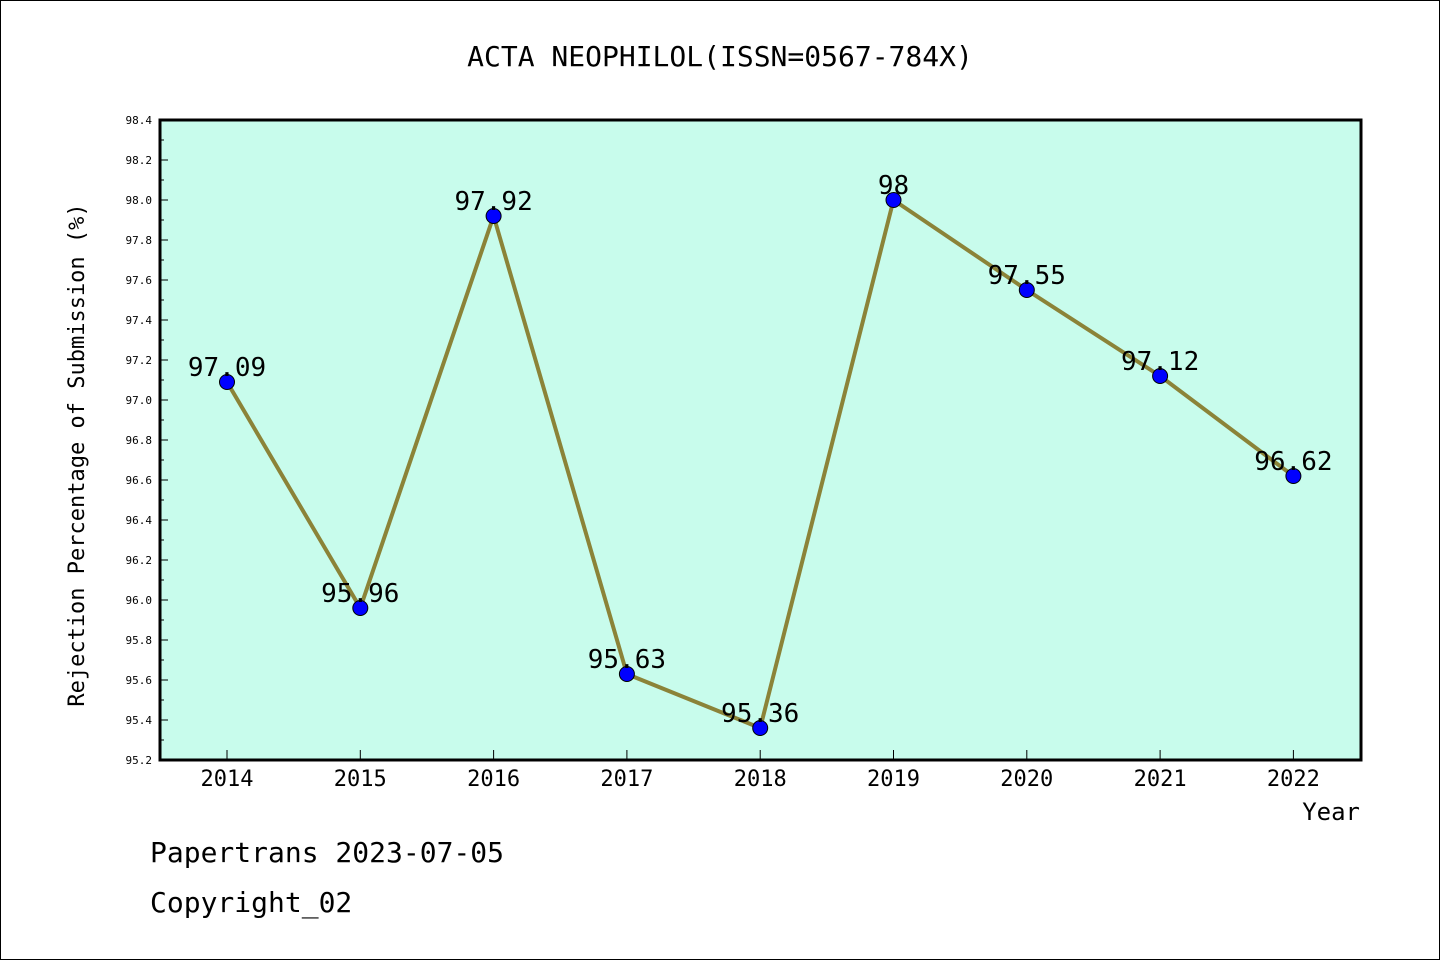 The image size is (1440, 960). Describe the element at coordinates (139, 760) in the screenshot. I see `y-tick-label: 95.2` at that location.